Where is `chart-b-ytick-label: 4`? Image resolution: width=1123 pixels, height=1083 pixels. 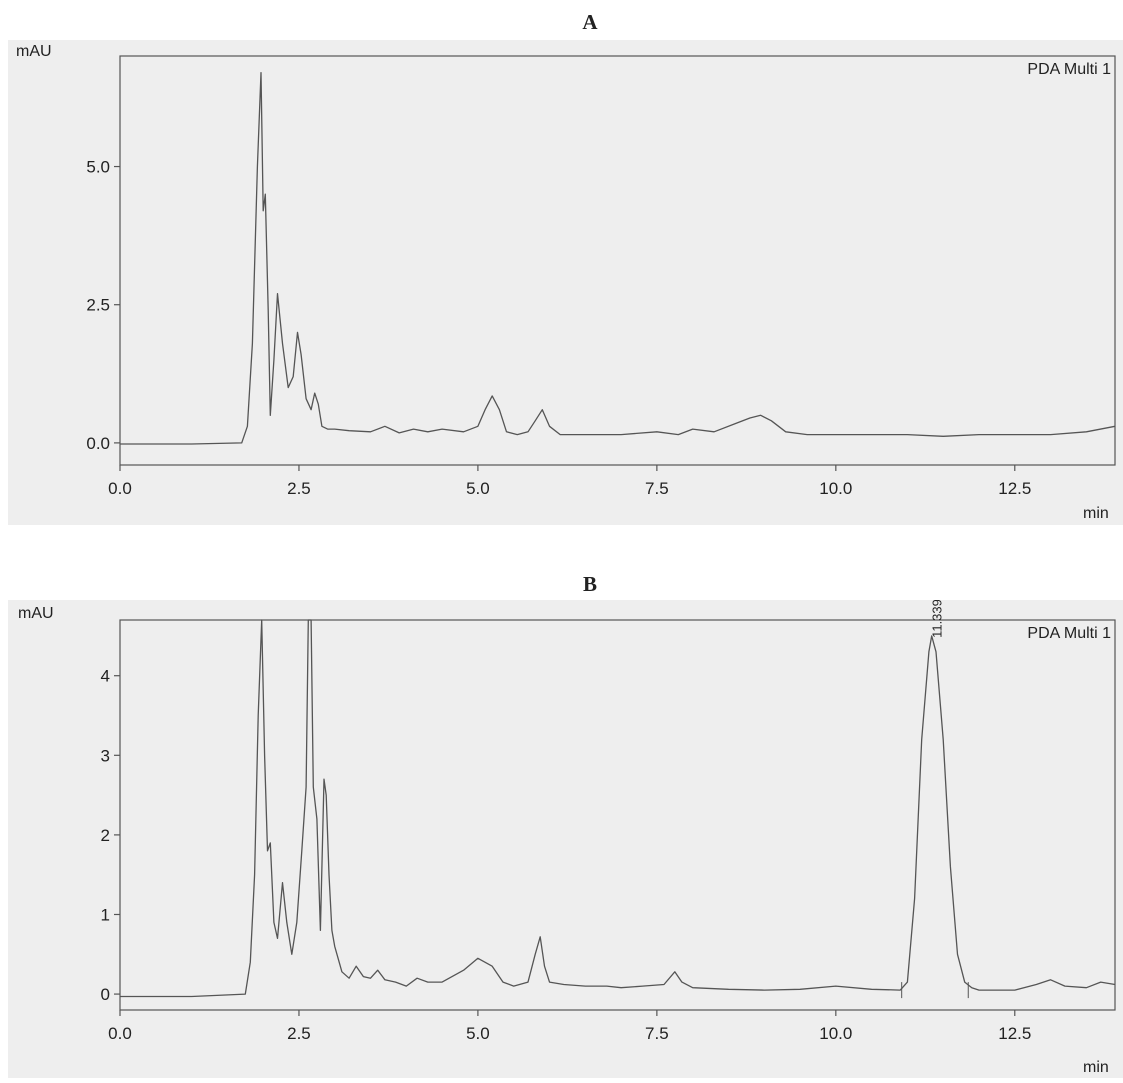
chart-b-ytick-label: 4 is located at coordinates (105, 676).